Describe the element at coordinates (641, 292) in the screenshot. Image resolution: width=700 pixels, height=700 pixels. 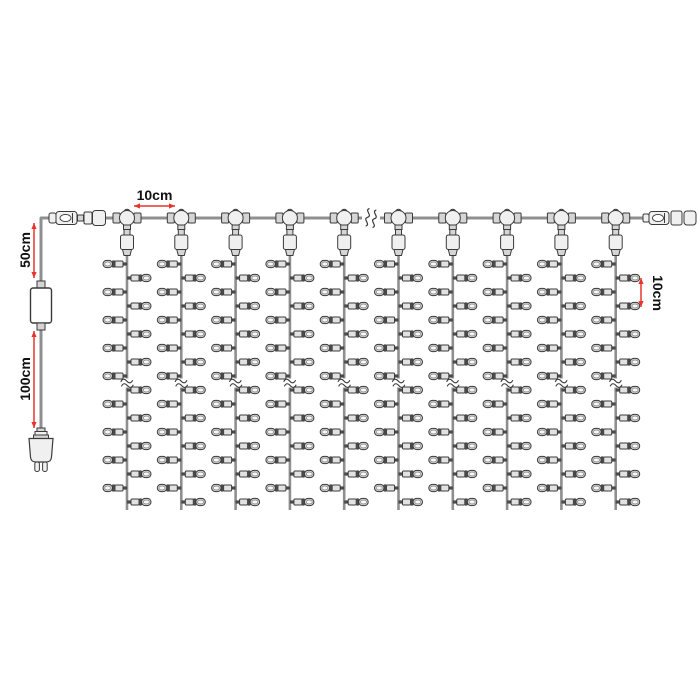
I see `dim-arrow-bulb-spacing` at that location.